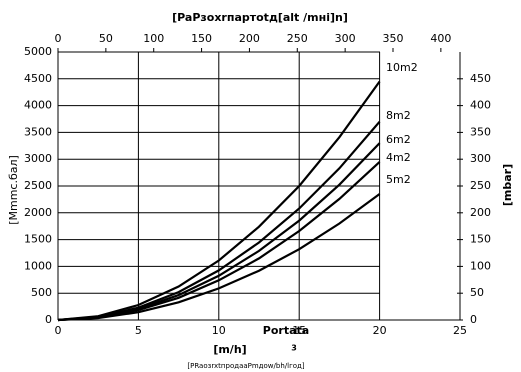  I want to click on x-unit-superscript: 3, so click(294, 348).